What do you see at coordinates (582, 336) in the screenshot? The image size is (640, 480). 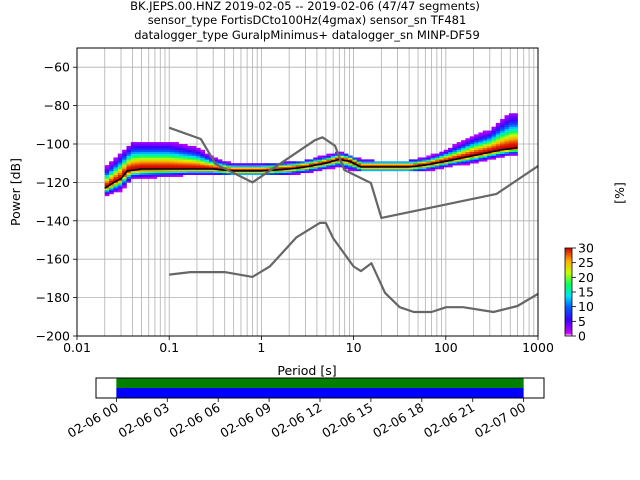 I see `colorbar-tick-label: 0` at bounding box center [582, 336].